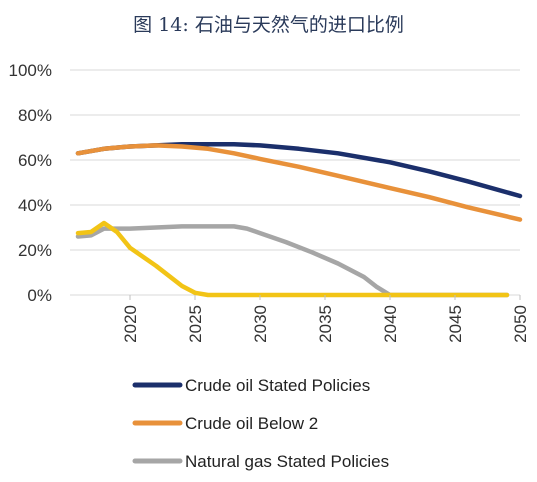 This screenshot has height=482, width=537. What do you see at coordinates (455, 324) in the screenshot?
I see `x-tick-label: 2045` at bounding box center [455, 324].